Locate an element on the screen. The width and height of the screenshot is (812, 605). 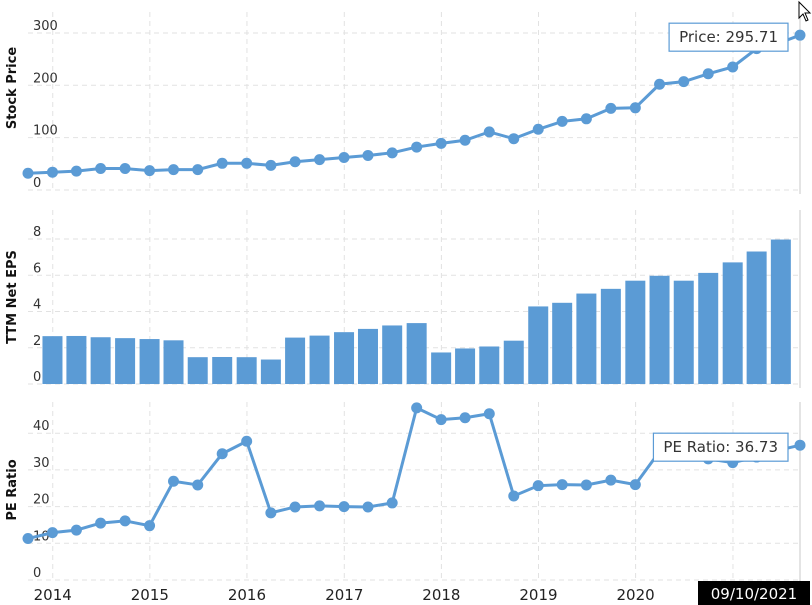
tooltip-text: Price: 295.71 is located at coordinates (728, 37).